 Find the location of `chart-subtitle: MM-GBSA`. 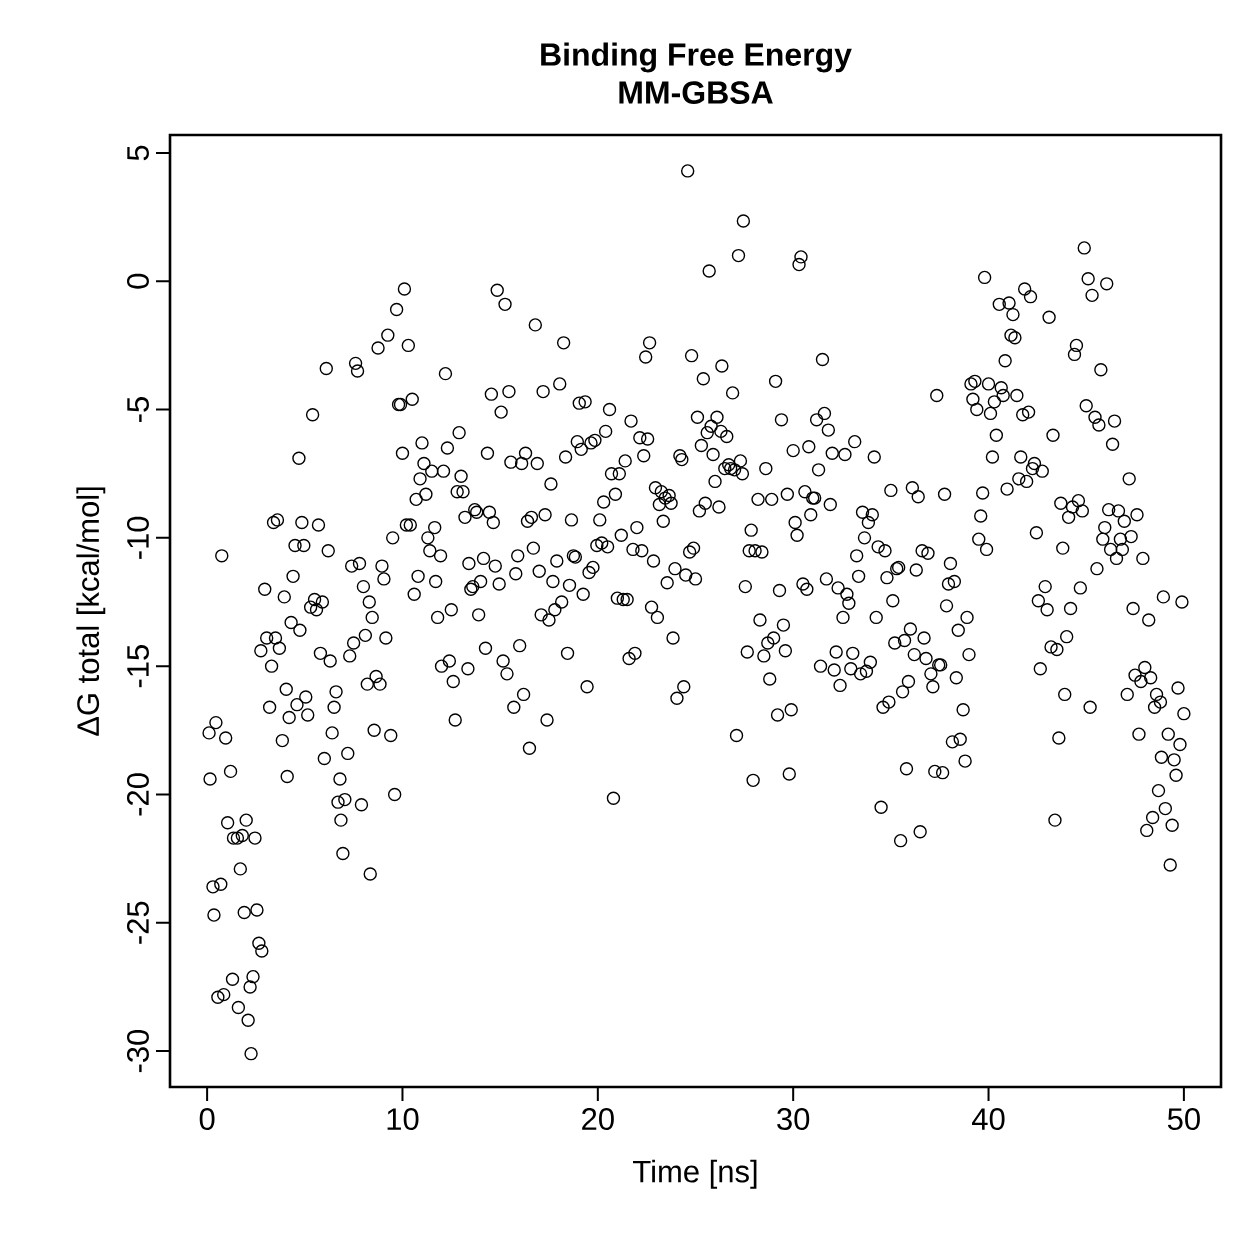

chart-subtitle: MM-GBSA is located at coordinates (696, 92).